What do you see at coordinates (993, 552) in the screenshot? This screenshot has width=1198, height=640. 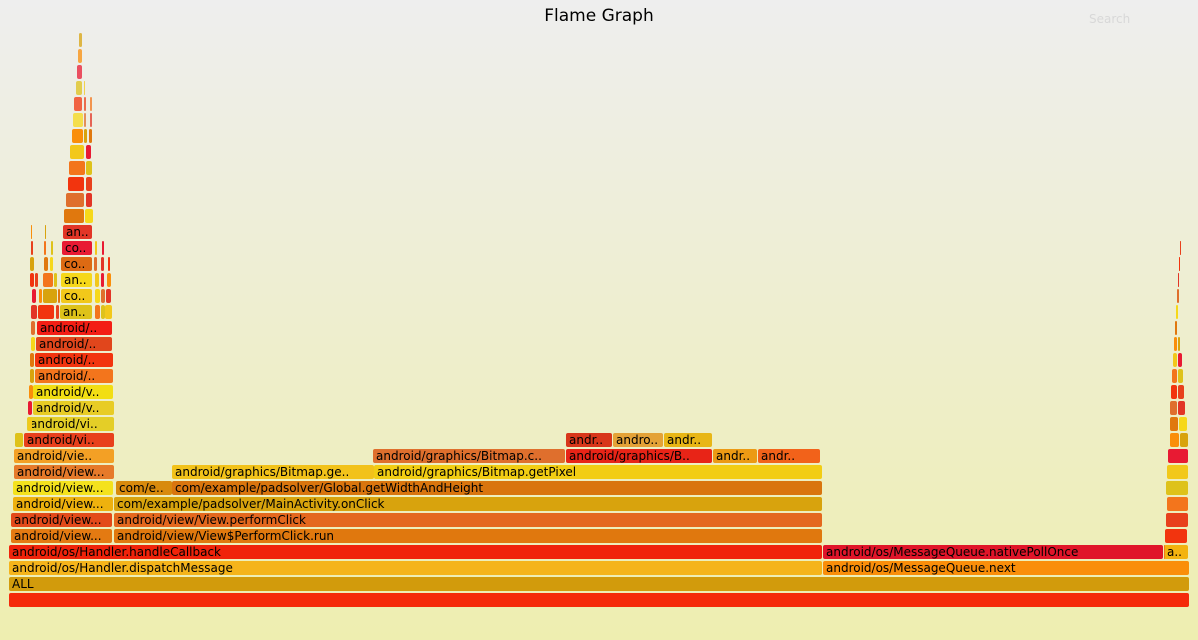 I see `flame-frame: android/os/MessageQueue.nativePollOnce` at bounding box center [993, 552].